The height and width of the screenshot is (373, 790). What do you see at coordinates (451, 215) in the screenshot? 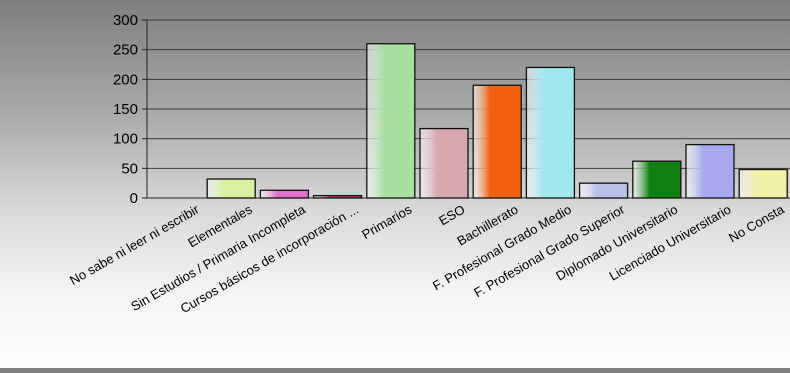
I see `x-tick-label: ESO` at bounding box center [451, 215].